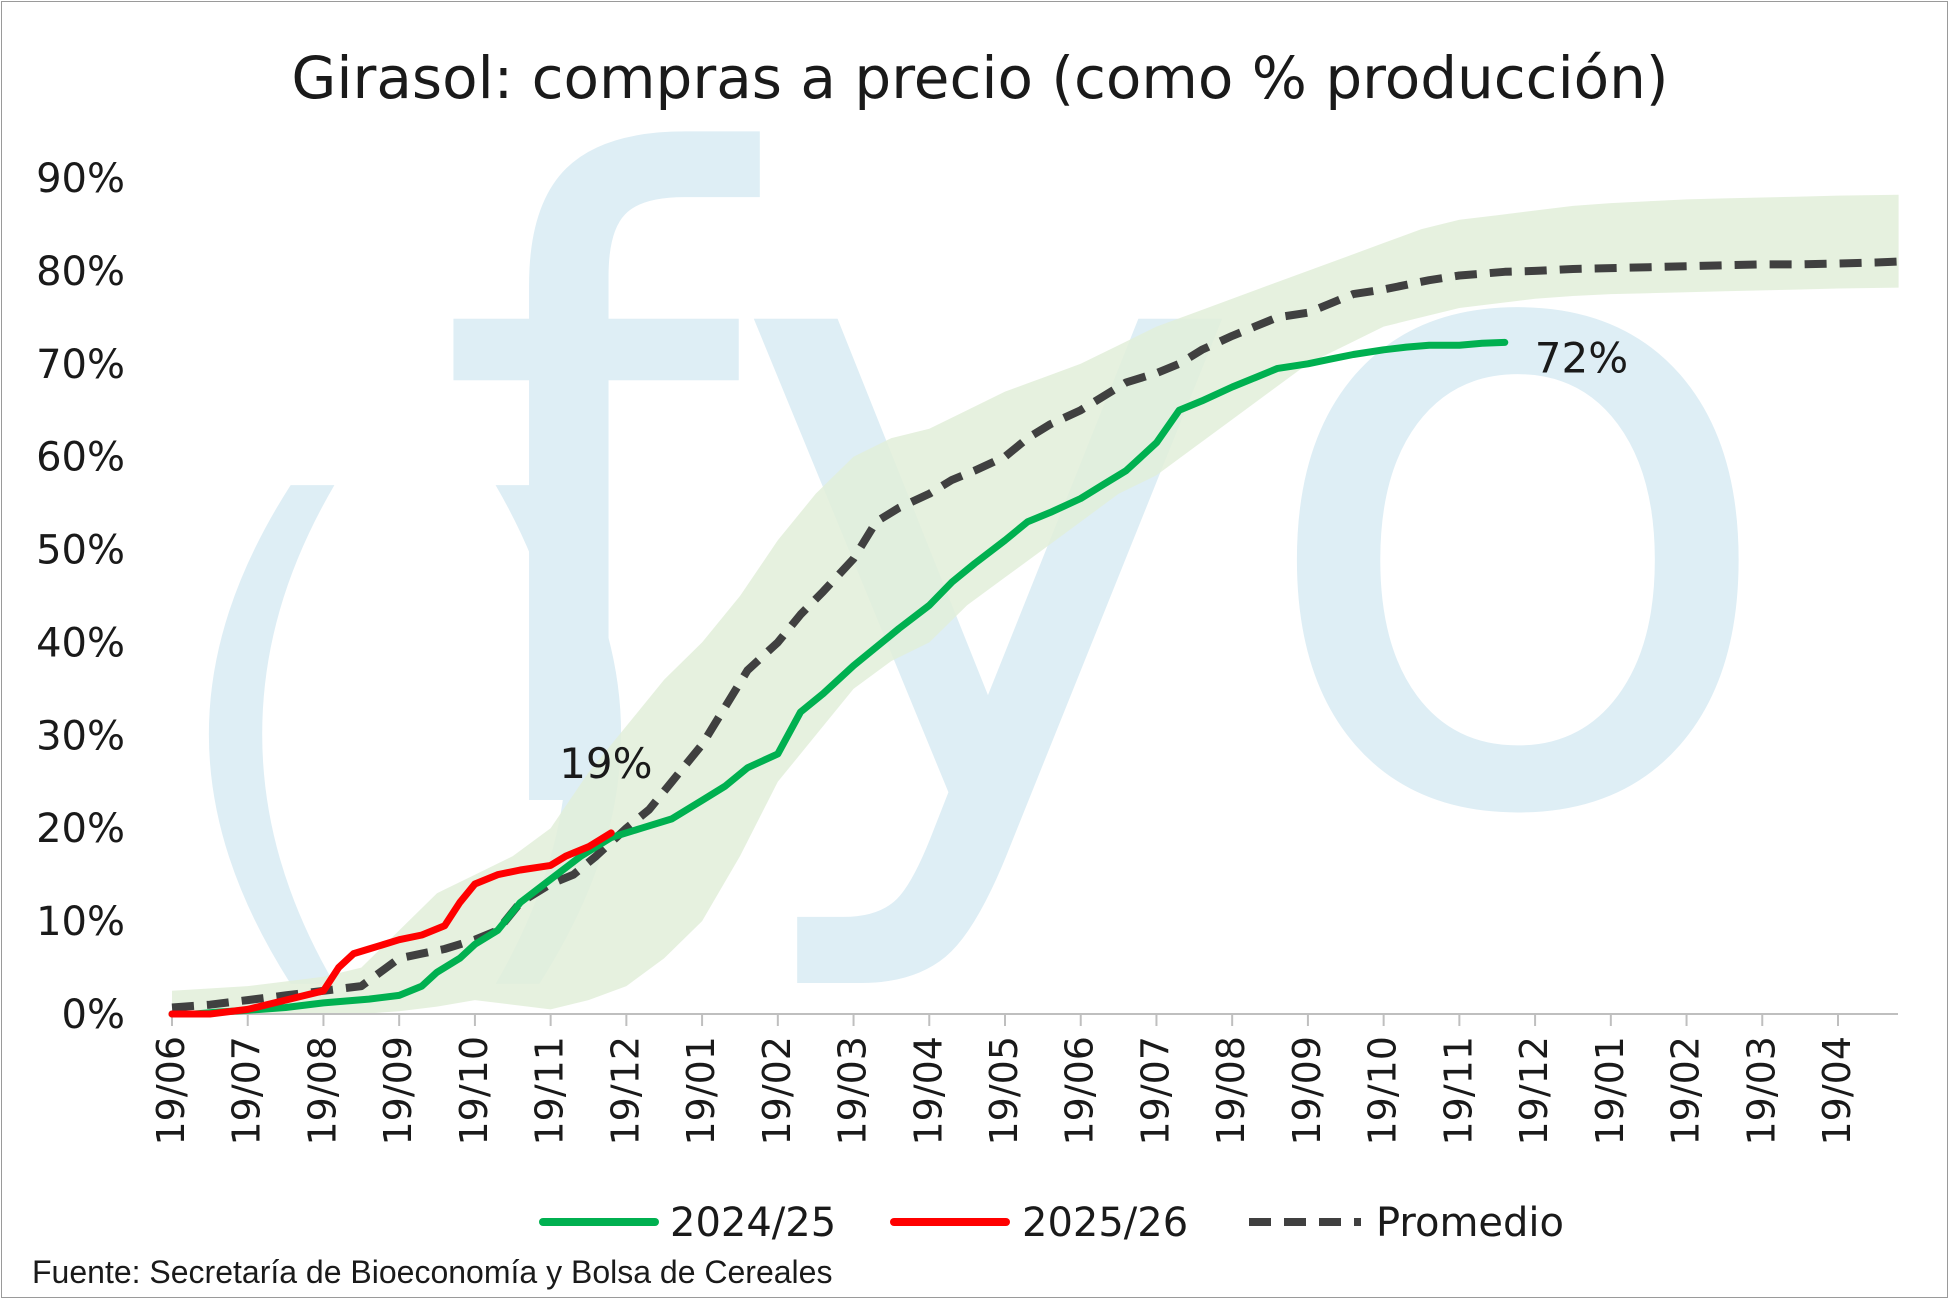 The height and width of the screenshot is (1301, 1951). Describe the element at coordinates (80, 597) in the screenshot. I see `y-axis-ticks: 0% 10% 20% 30% 40% 50% 60% 70% 80% 90%` at that location.